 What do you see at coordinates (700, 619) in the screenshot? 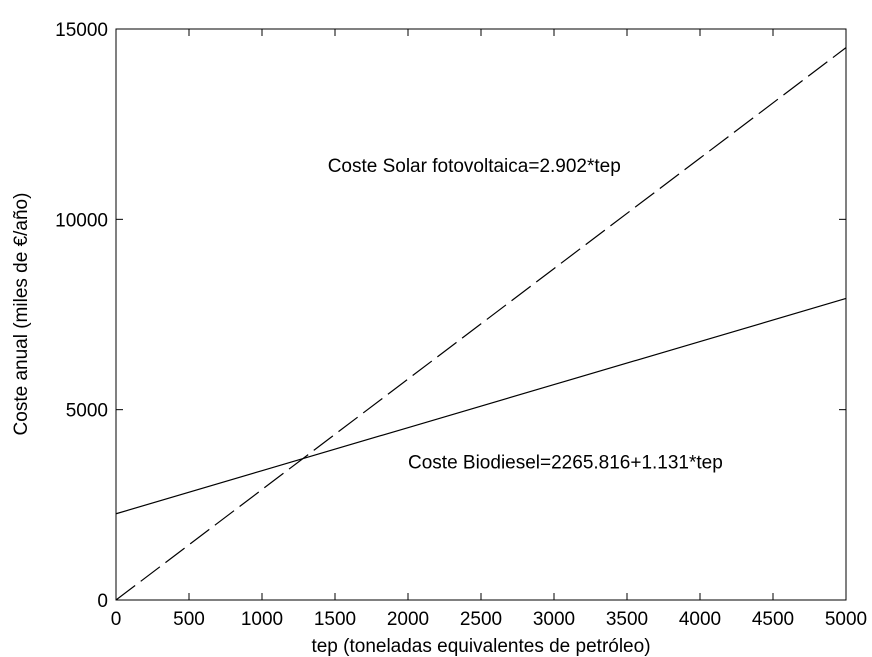
I see `x-tick-label: 4000` at bounding box center [700, 619].